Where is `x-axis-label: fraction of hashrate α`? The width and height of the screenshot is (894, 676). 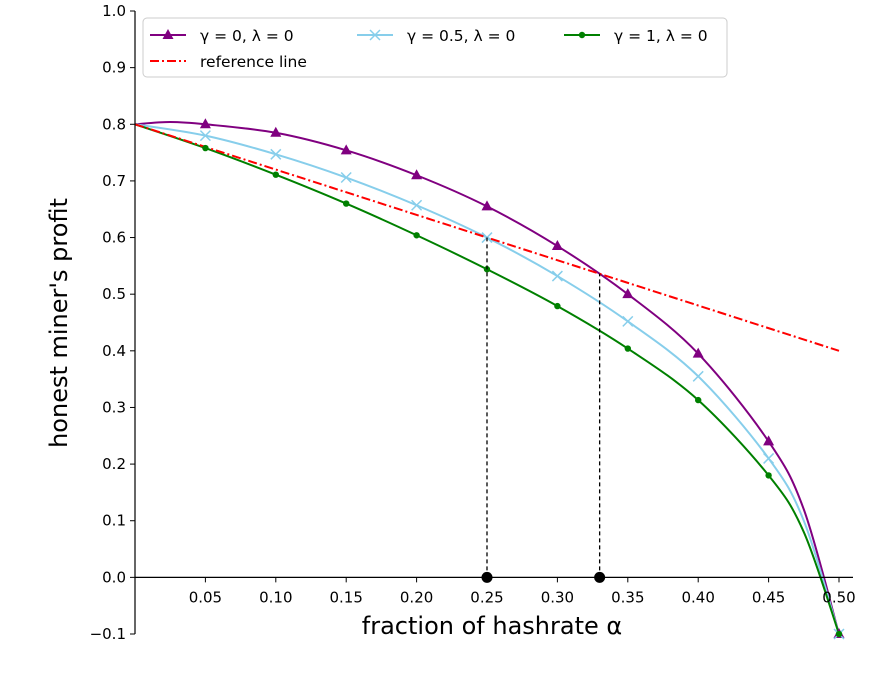 x-axis-label: fraction of hashrate α is located at coordinates (492, 626).